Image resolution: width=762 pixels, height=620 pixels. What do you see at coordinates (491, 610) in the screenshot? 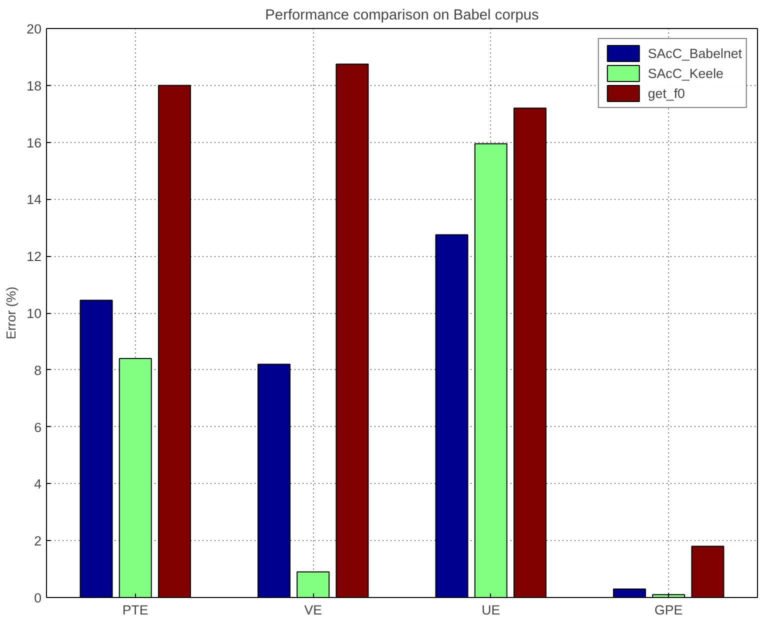
I see `x-tick-label: UE` at bounding box center [491, 610].